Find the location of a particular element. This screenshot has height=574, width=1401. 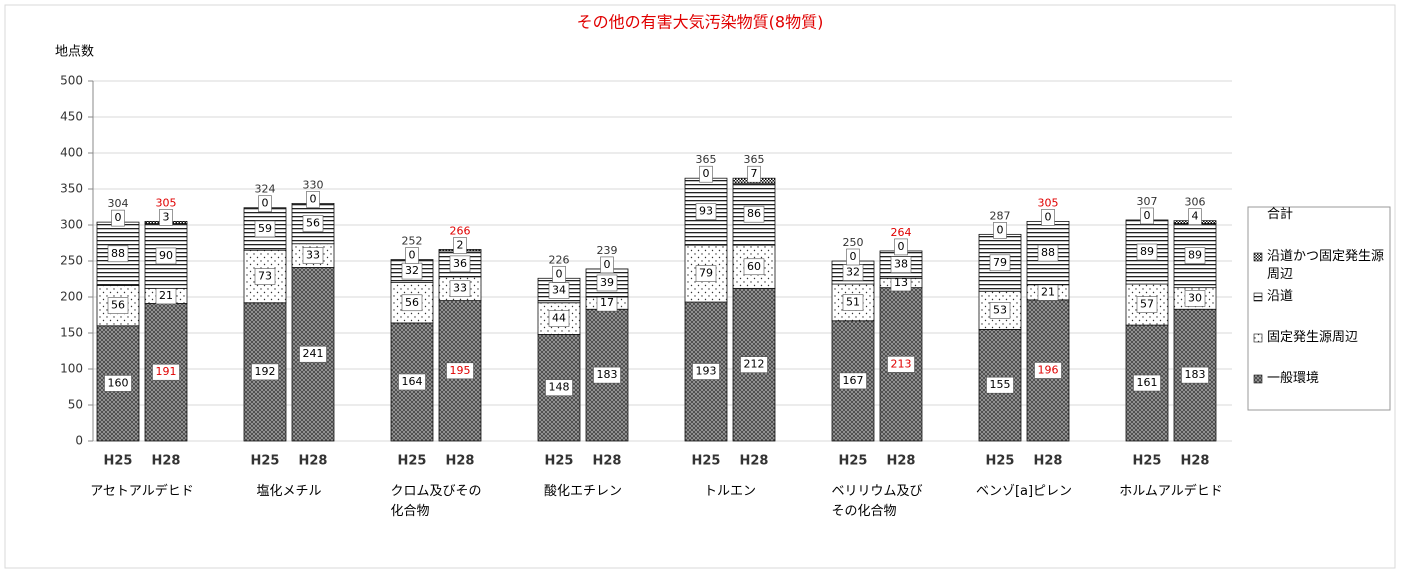

value-label: 164 is located at coordinates (412, 381).